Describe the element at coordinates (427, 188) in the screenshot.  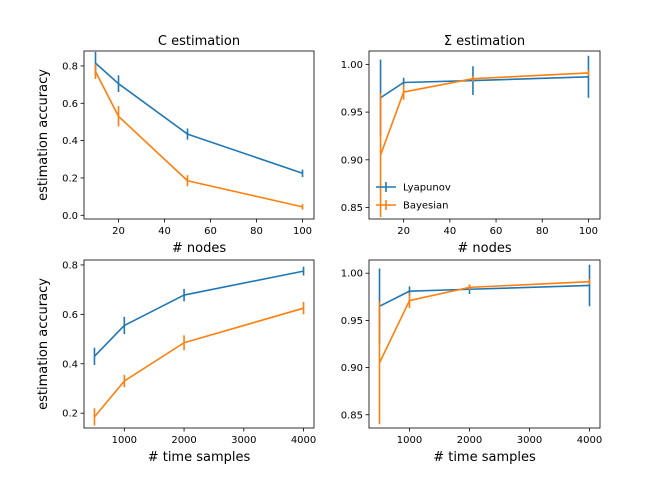
I see `legend-label: Lyapunov` at that location.